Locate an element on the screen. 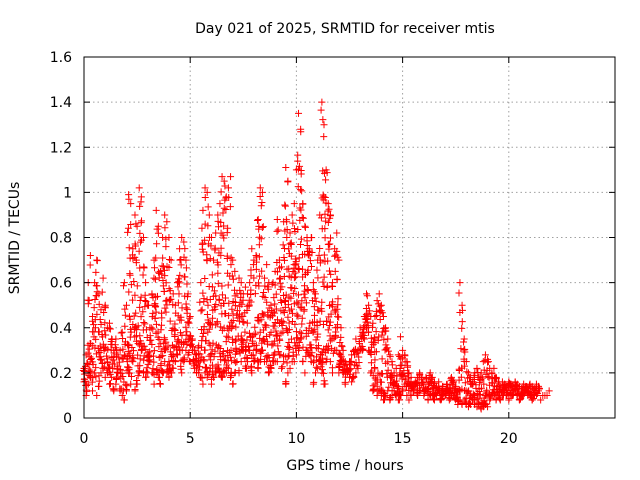 The width and height of the screenshot is (640, 480). y-tick-label: 1 is located at coordinates (67, 193).